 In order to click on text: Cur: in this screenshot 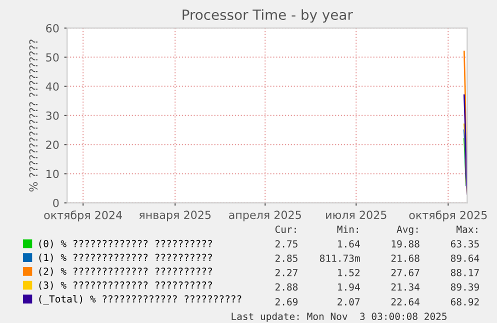, I will do `click(285, 230)`.